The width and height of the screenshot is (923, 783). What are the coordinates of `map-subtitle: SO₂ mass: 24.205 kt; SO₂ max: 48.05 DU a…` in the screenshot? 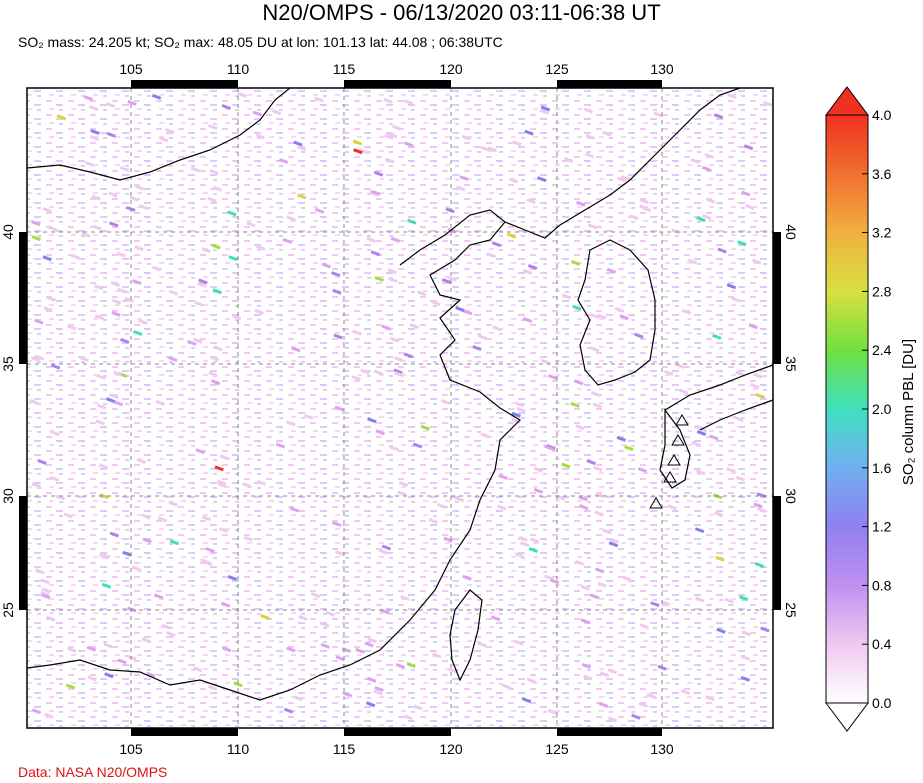 It's located at (260, 42).